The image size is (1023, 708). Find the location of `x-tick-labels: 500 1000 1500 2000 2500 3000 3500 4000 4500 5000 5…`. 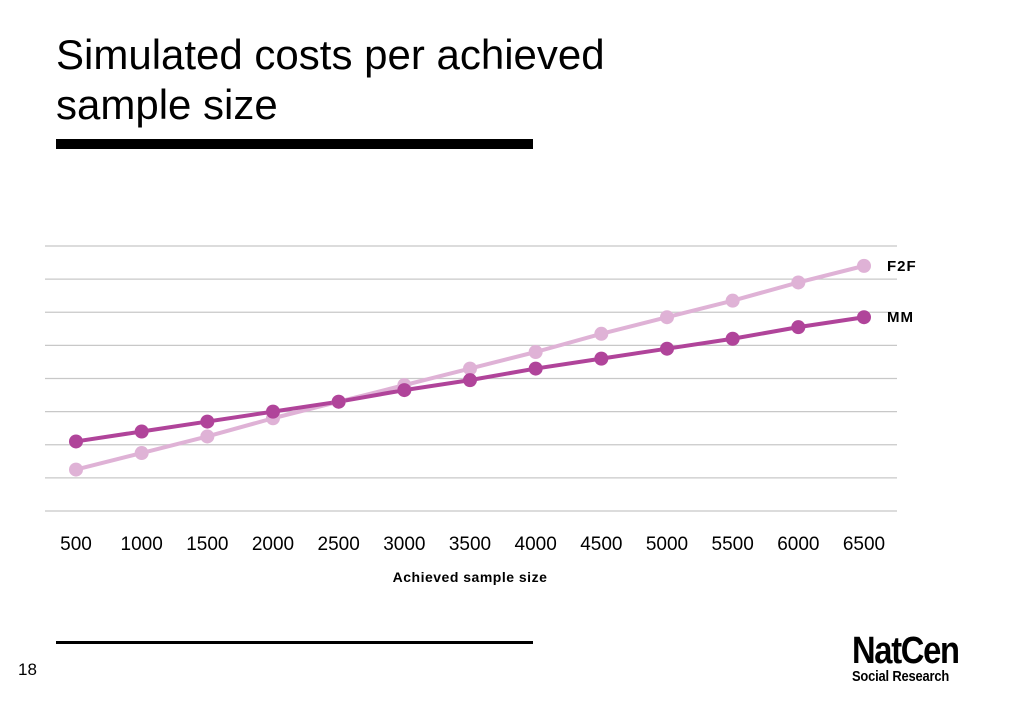

x-tick-labels: 500 1000 1500 2000 2500 3000 3500 4000 4500 5000 5… is located at coordinates (472, 544).